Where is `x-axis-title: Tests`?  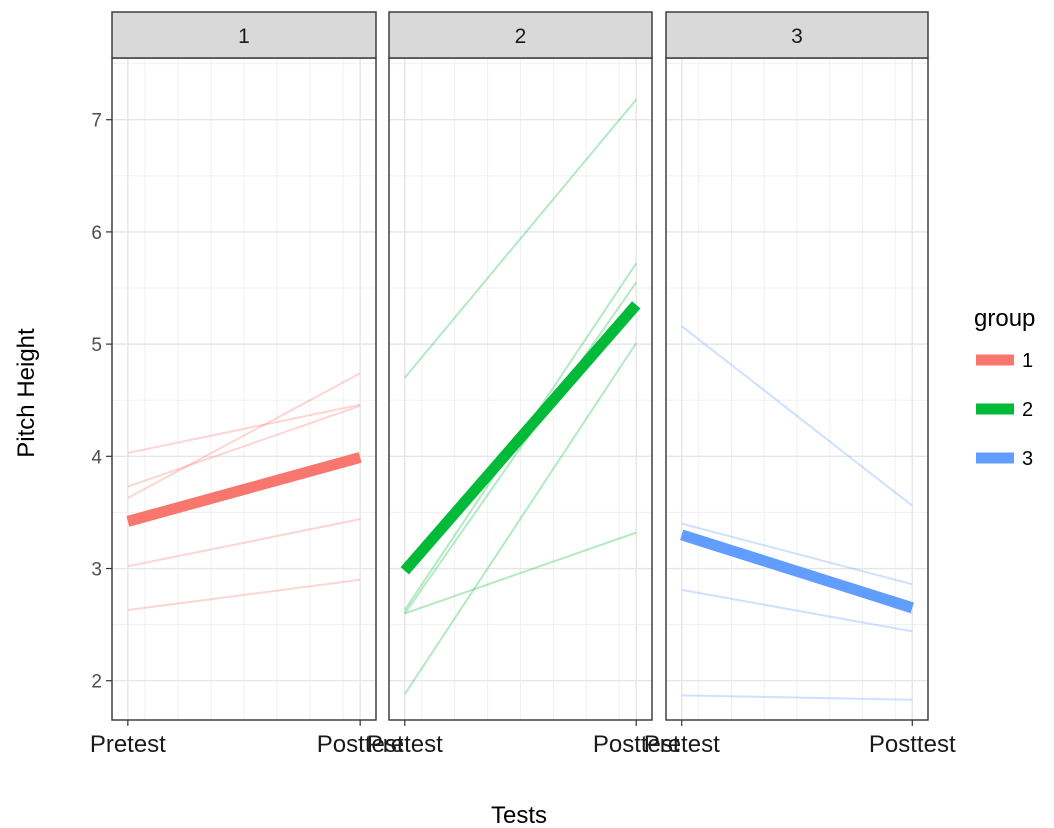
x-axis-title: Tests is located at coordinates (519, 815).